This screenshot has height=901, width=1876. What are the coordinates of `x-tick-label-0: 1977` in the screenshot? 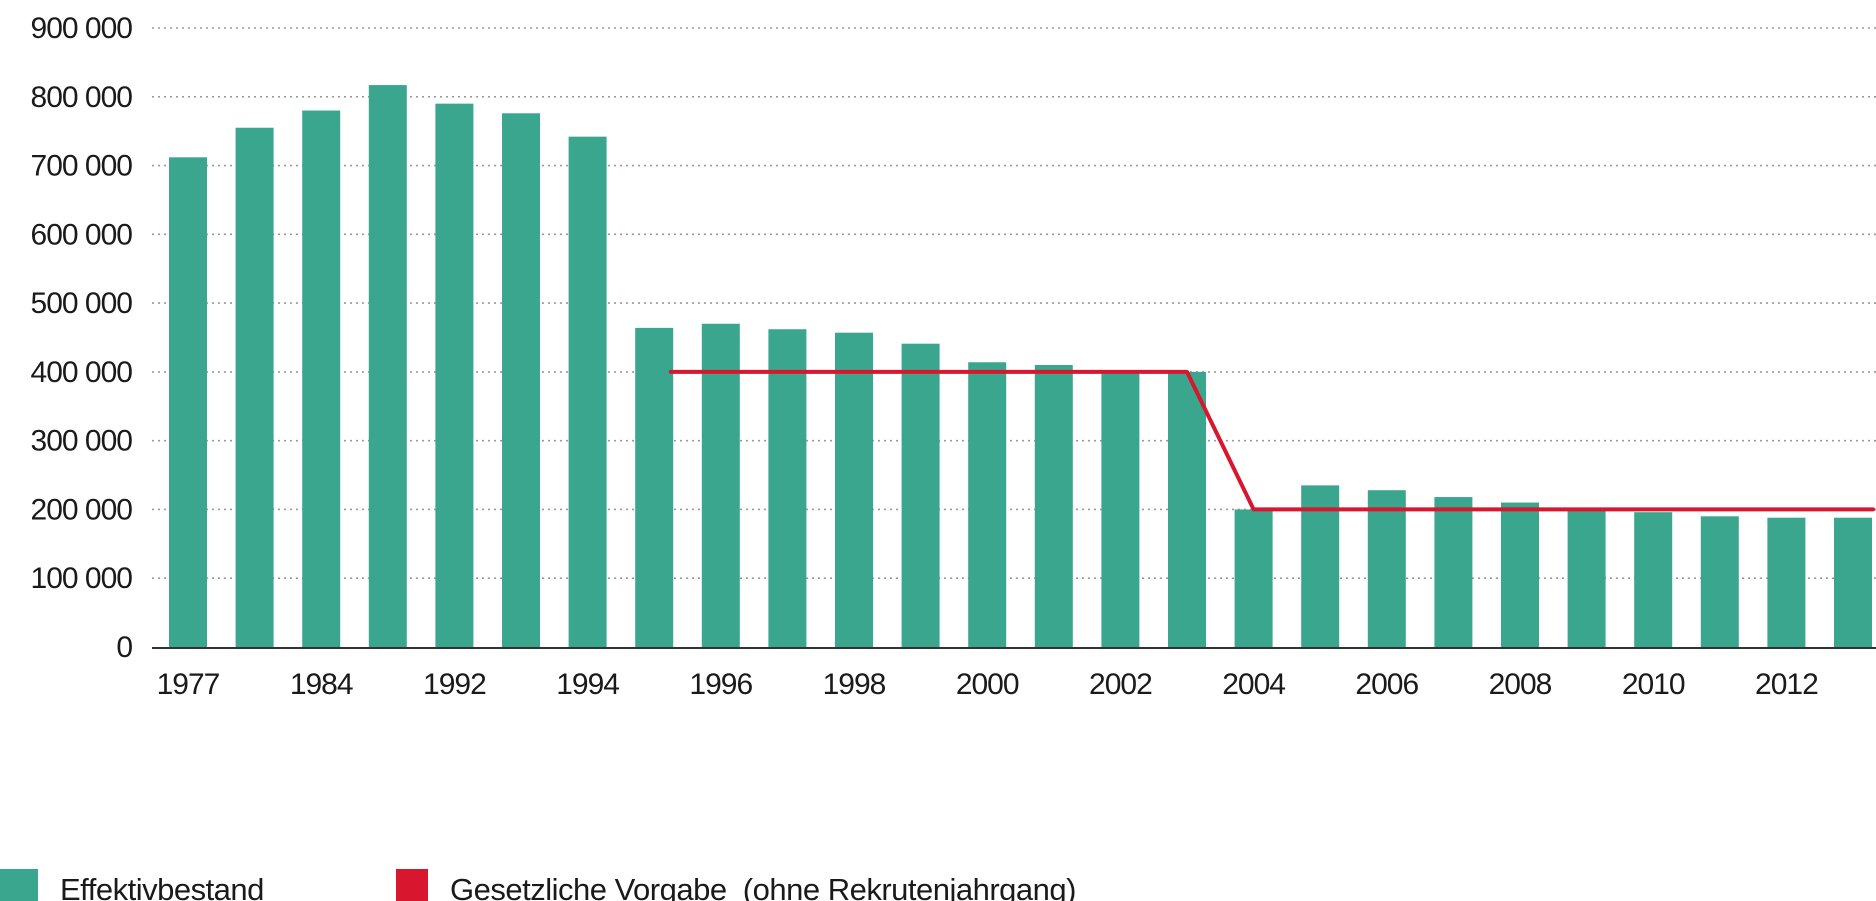 It's located at (188, 684).